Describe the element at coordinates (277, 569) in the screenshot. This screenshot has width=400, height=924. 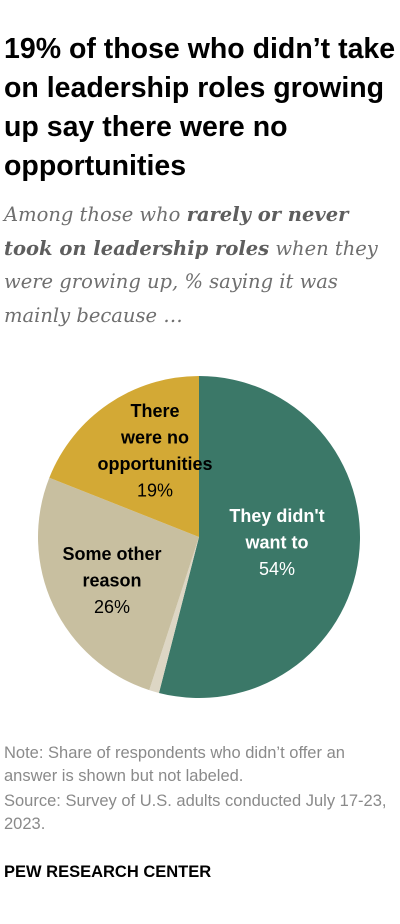
I see `slice-value-label-0: 54%` at that location.